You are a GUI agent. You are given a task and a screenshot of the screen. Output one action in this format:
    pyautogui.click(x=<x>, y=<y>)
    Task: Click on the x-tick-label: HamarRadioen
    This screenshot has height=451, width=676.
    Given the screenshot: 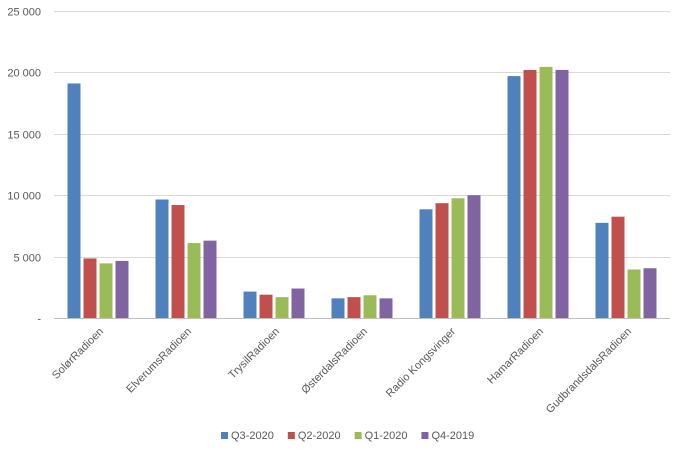 What is the action you would take?
    pyautogui.click(x=515, y=356)
    